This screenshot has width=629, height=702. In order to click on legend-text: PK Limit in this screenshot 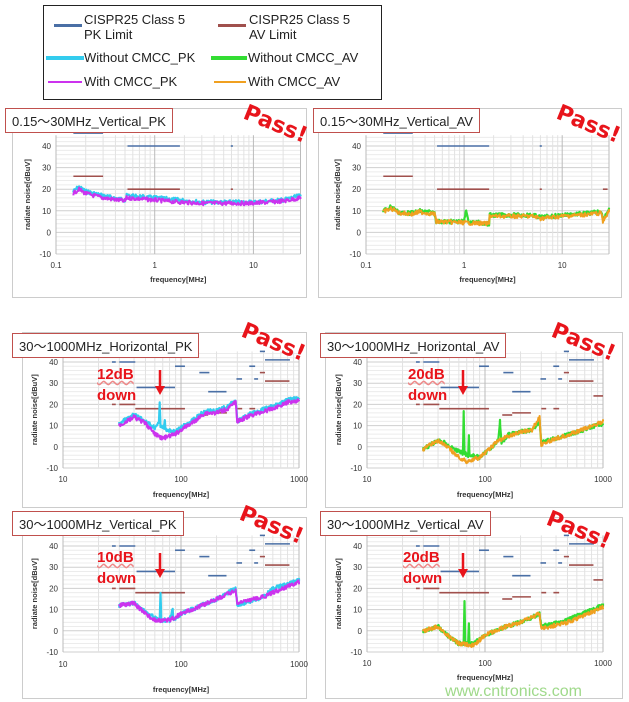, I will do `click(108, 34)`.